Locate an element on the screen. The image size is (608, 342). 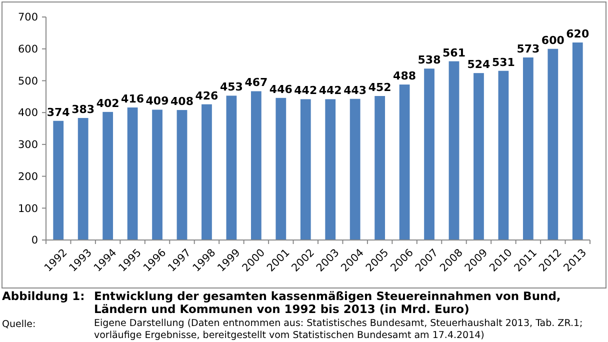
data-label: 453 is located at coordinates (231, 87).